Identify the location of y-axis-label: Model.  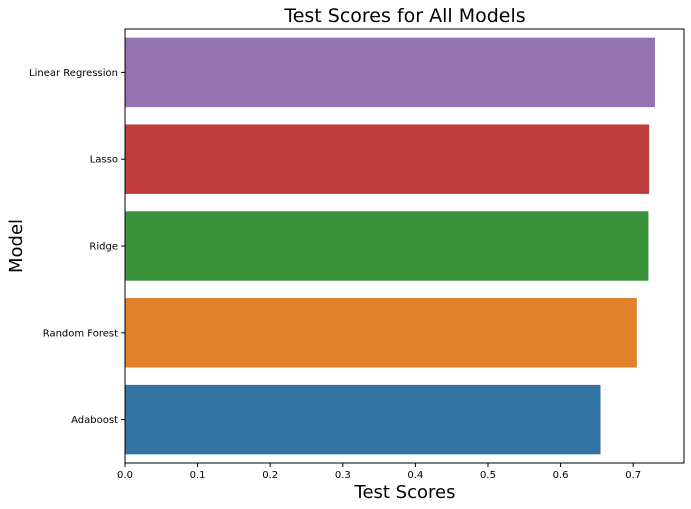
(16, 246).